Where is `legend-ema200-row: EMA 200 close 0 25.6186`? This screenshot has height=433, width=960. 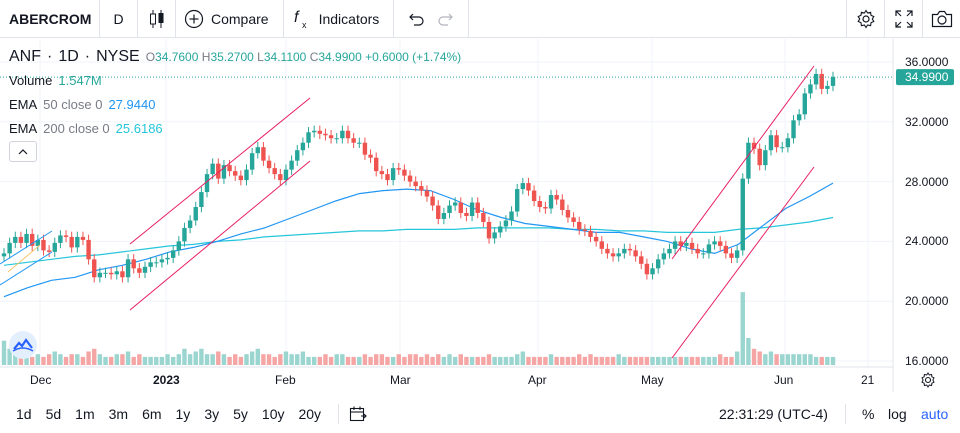 legend-ema200-row: EMA 200 close 0 25.6186 is located at coordinates (235, 129).